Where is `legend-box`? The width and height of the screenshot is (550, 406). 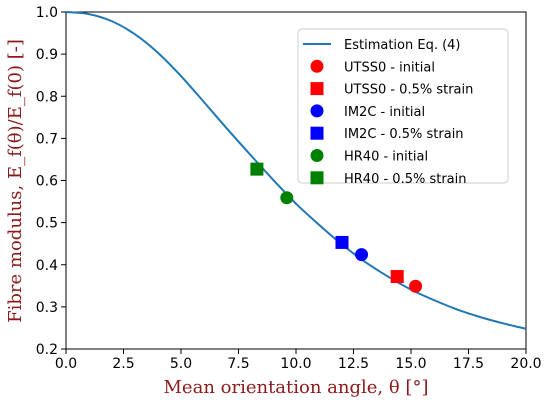
legend-box is located at coordinates (403, 106).